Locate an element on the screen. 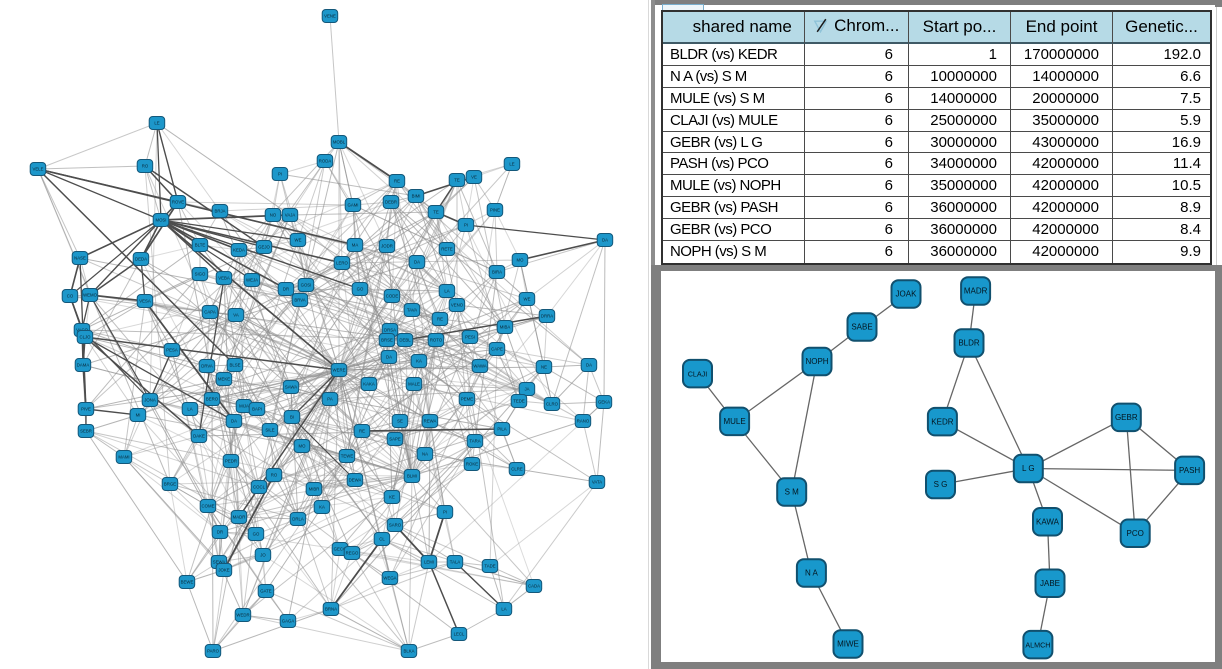 Image resolution: width=1222 pixels, height=669 pixels. svg-text: TADE is located at coordinates (489, 566).